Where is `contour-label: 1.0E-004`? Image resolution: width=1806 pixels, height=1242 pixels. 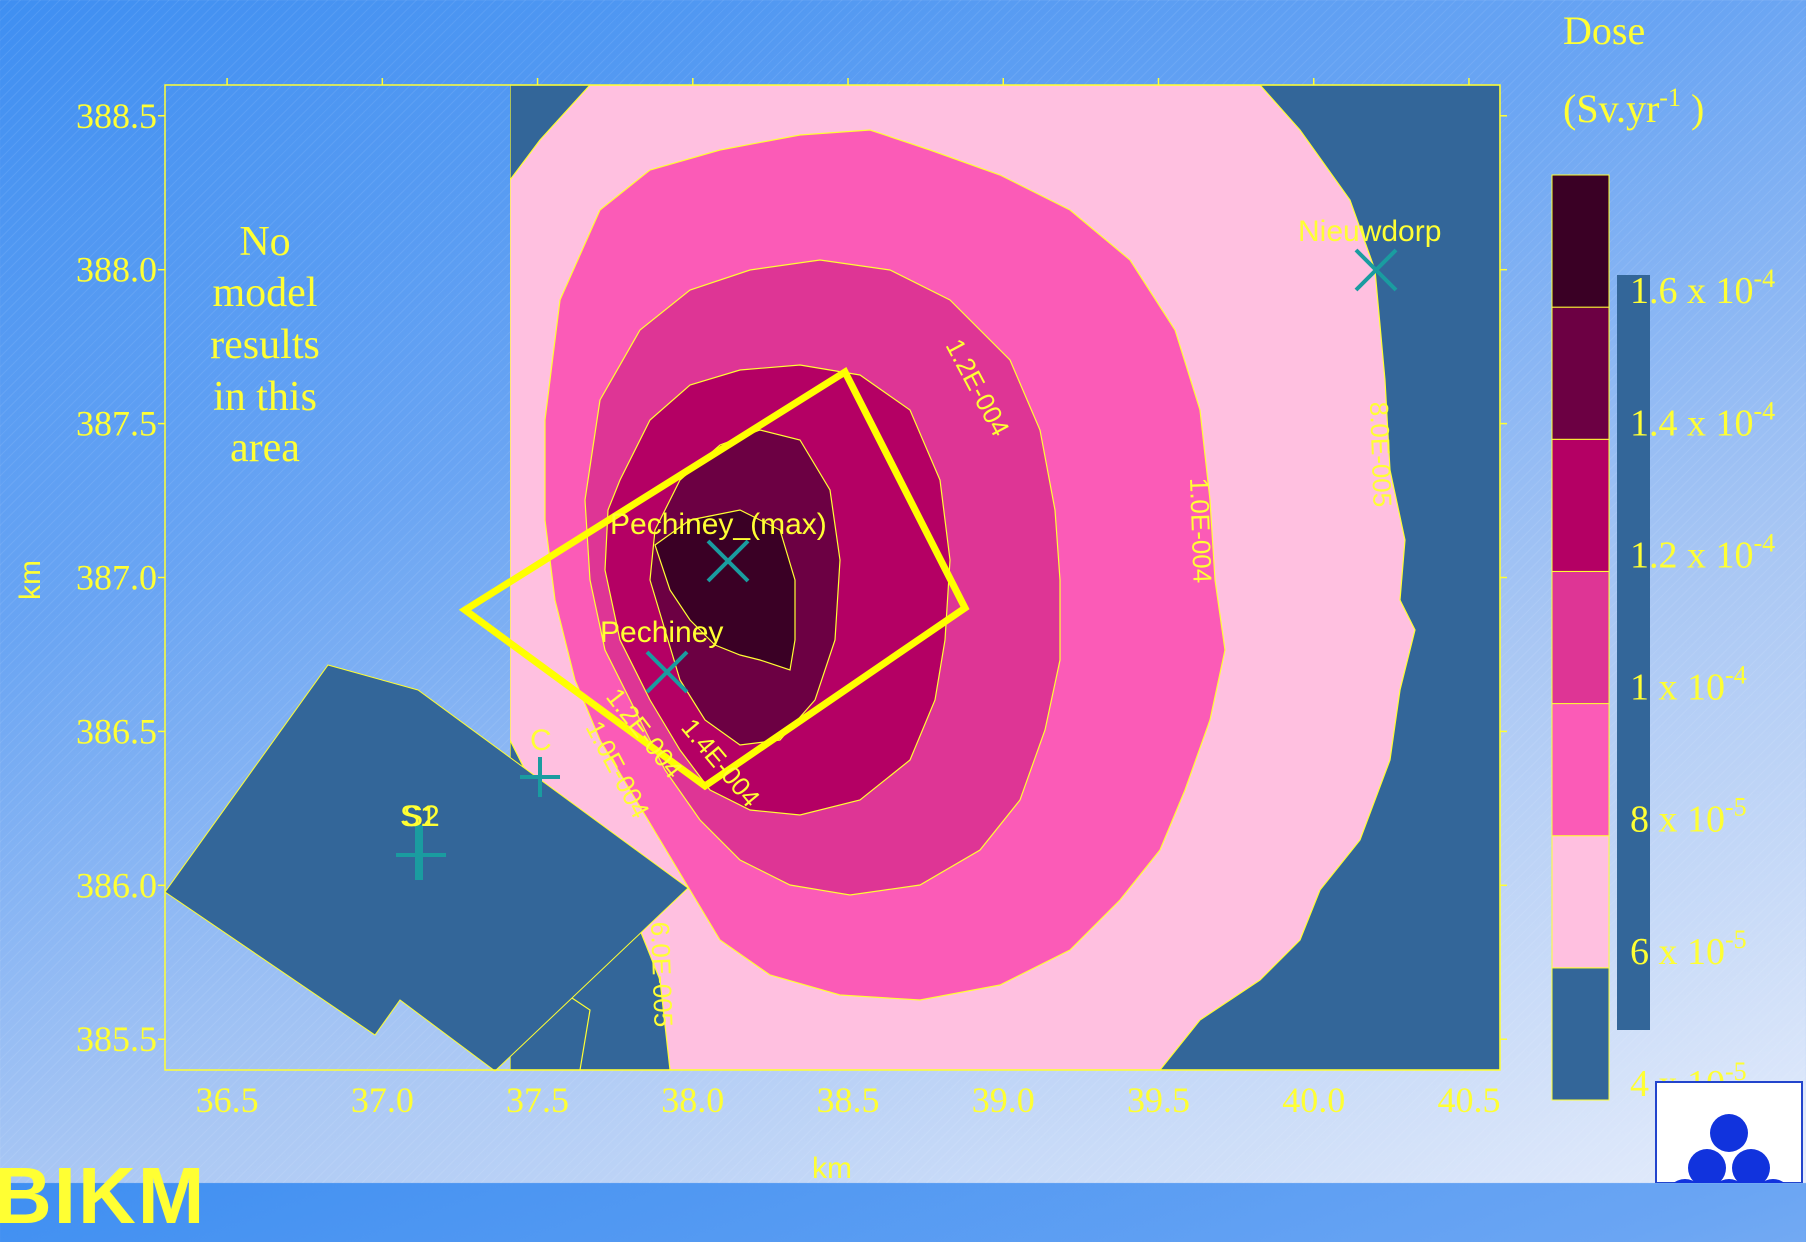
contour-label: 1.0E-004 is located at coordinates (1201, 530).